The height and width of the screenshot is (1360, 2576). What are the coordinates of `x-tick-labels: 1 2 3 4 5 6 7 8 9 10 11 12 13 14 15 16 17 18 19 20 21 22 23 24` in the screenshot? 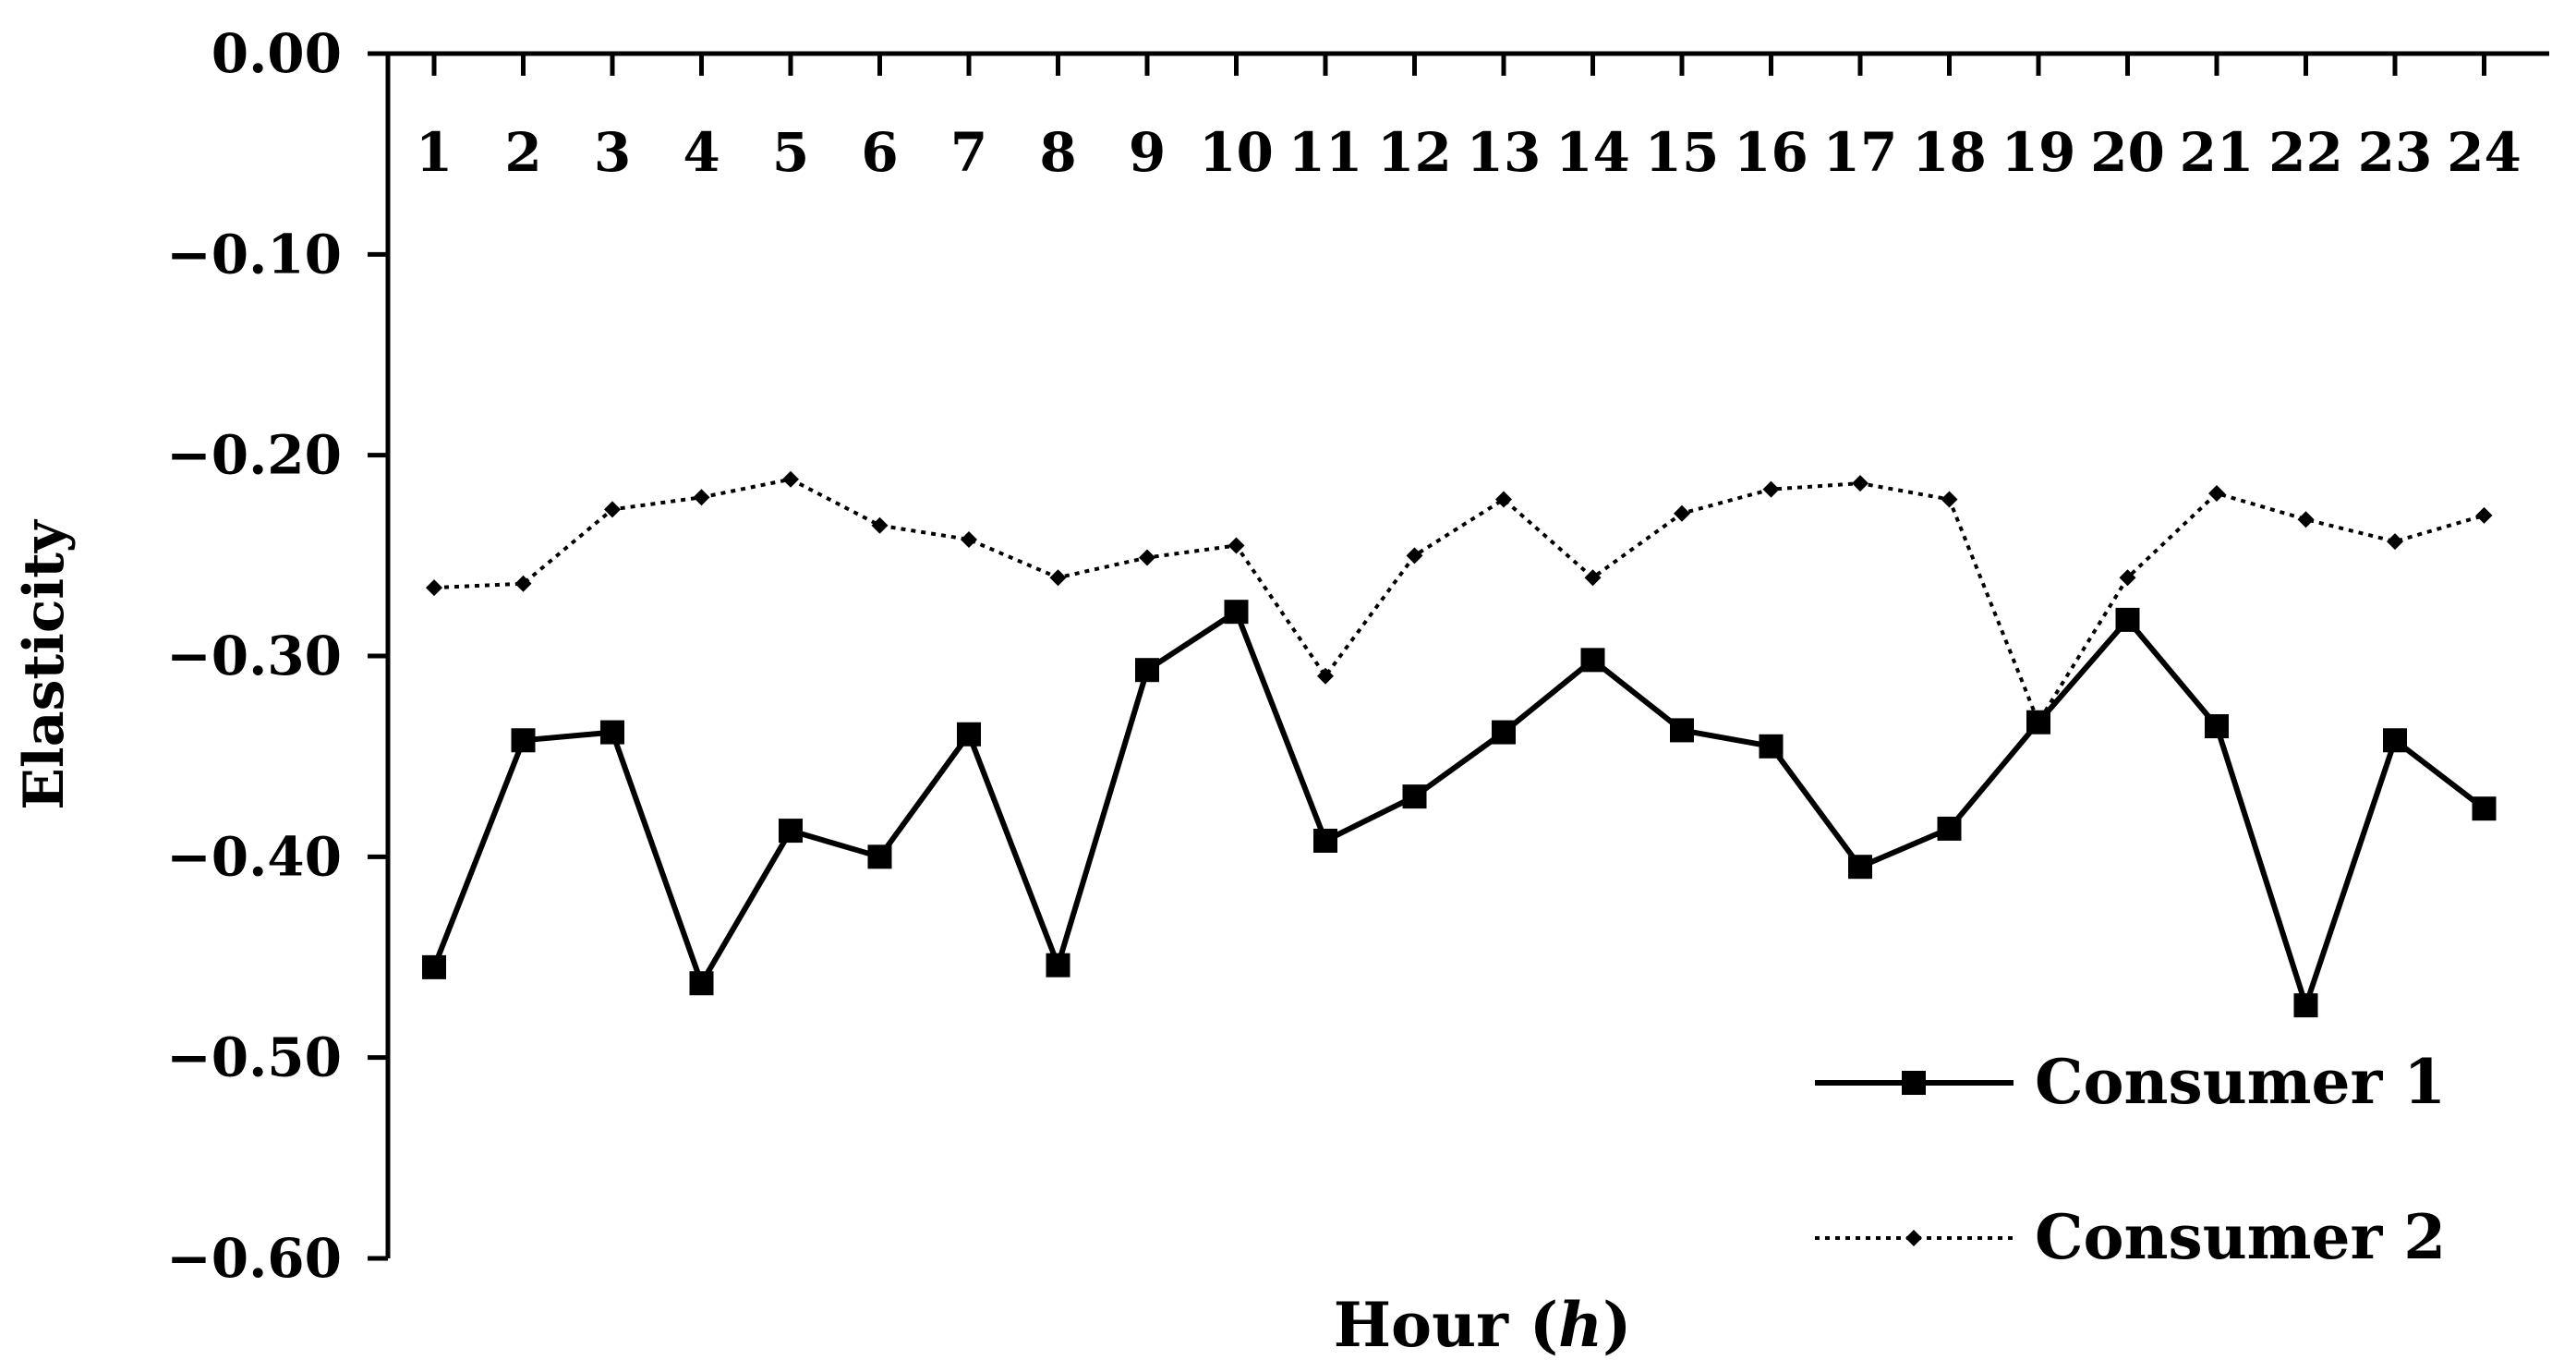 It's located at (1469, 152).